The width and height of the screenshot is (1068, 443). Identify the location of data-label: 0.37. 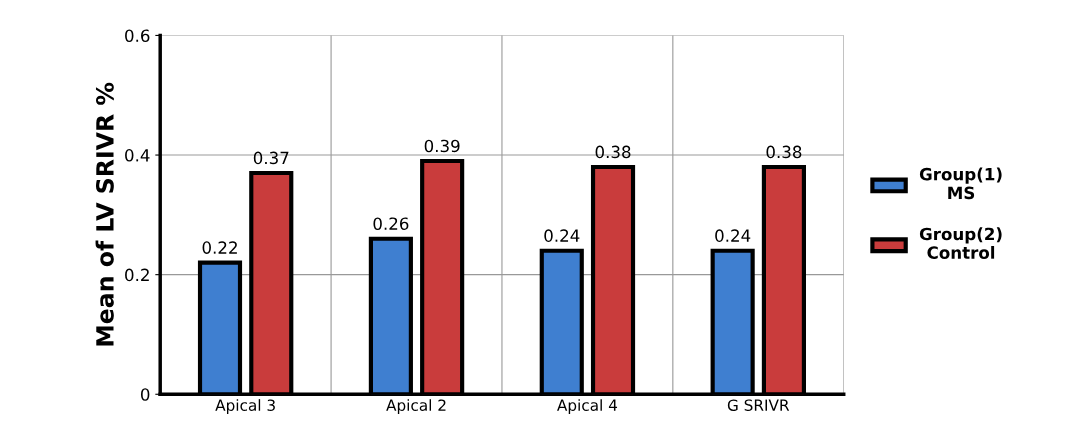
(271, 158).